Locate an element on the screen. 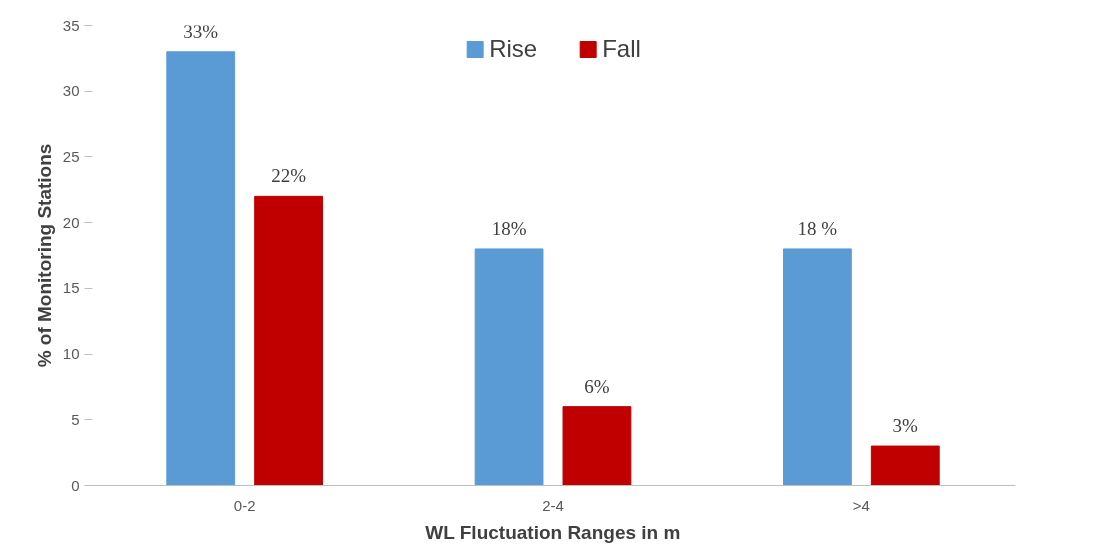 This screenshot has width=1105, height=555. y-axis-title: % of Monitoring Stations is located at coordinates (44, 255).